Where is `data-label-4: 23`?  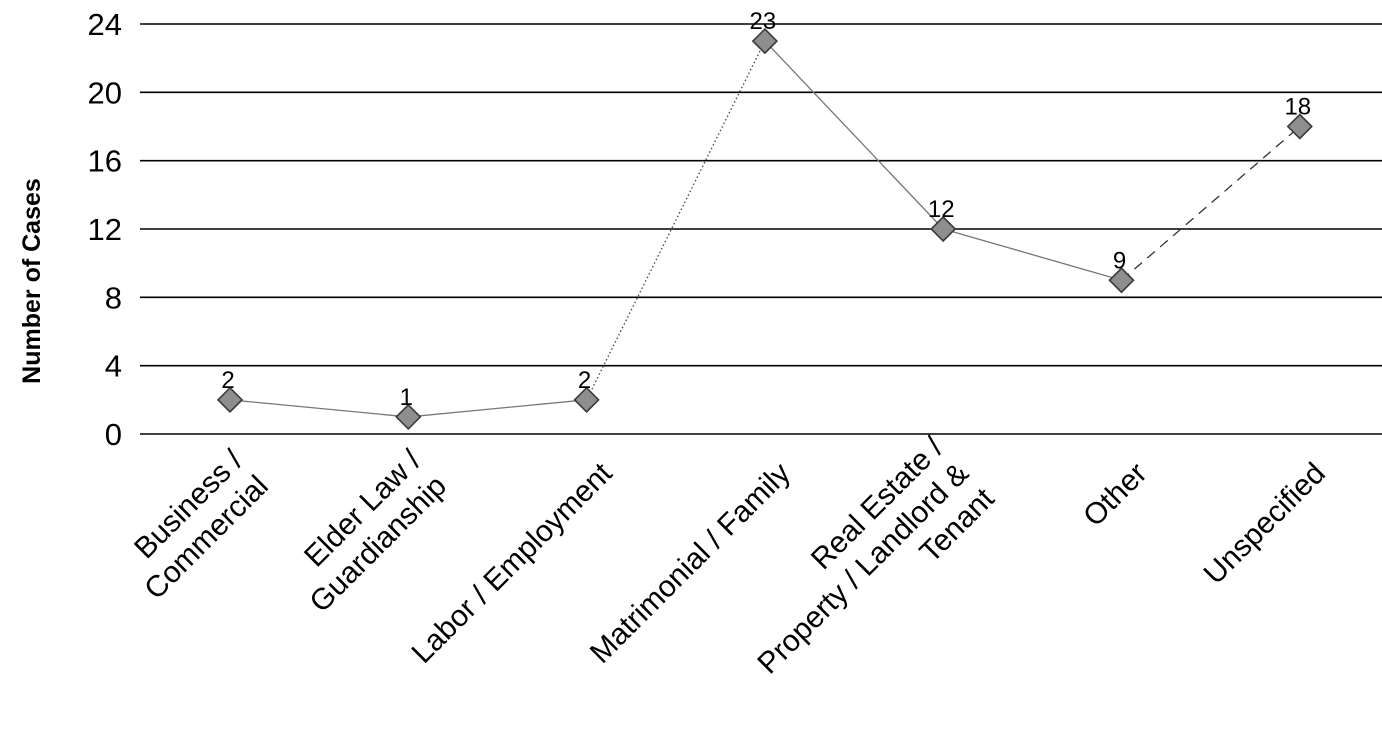 data-label-4: 23 is located at coordinates (763, 21).